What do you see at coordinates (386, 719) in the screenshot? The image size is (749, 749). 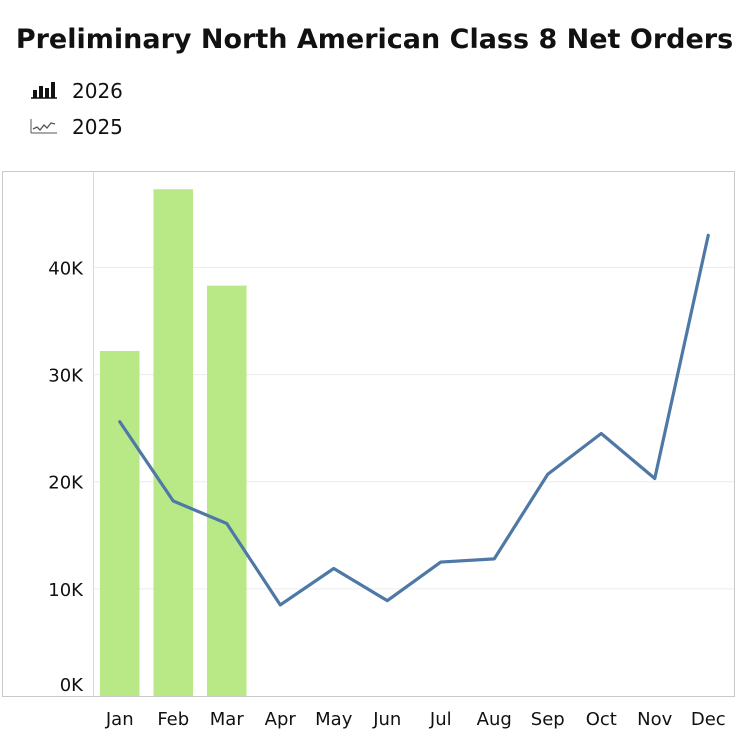 I see `x-tick-label-jun: Jun` at bounding box center [386, 719].